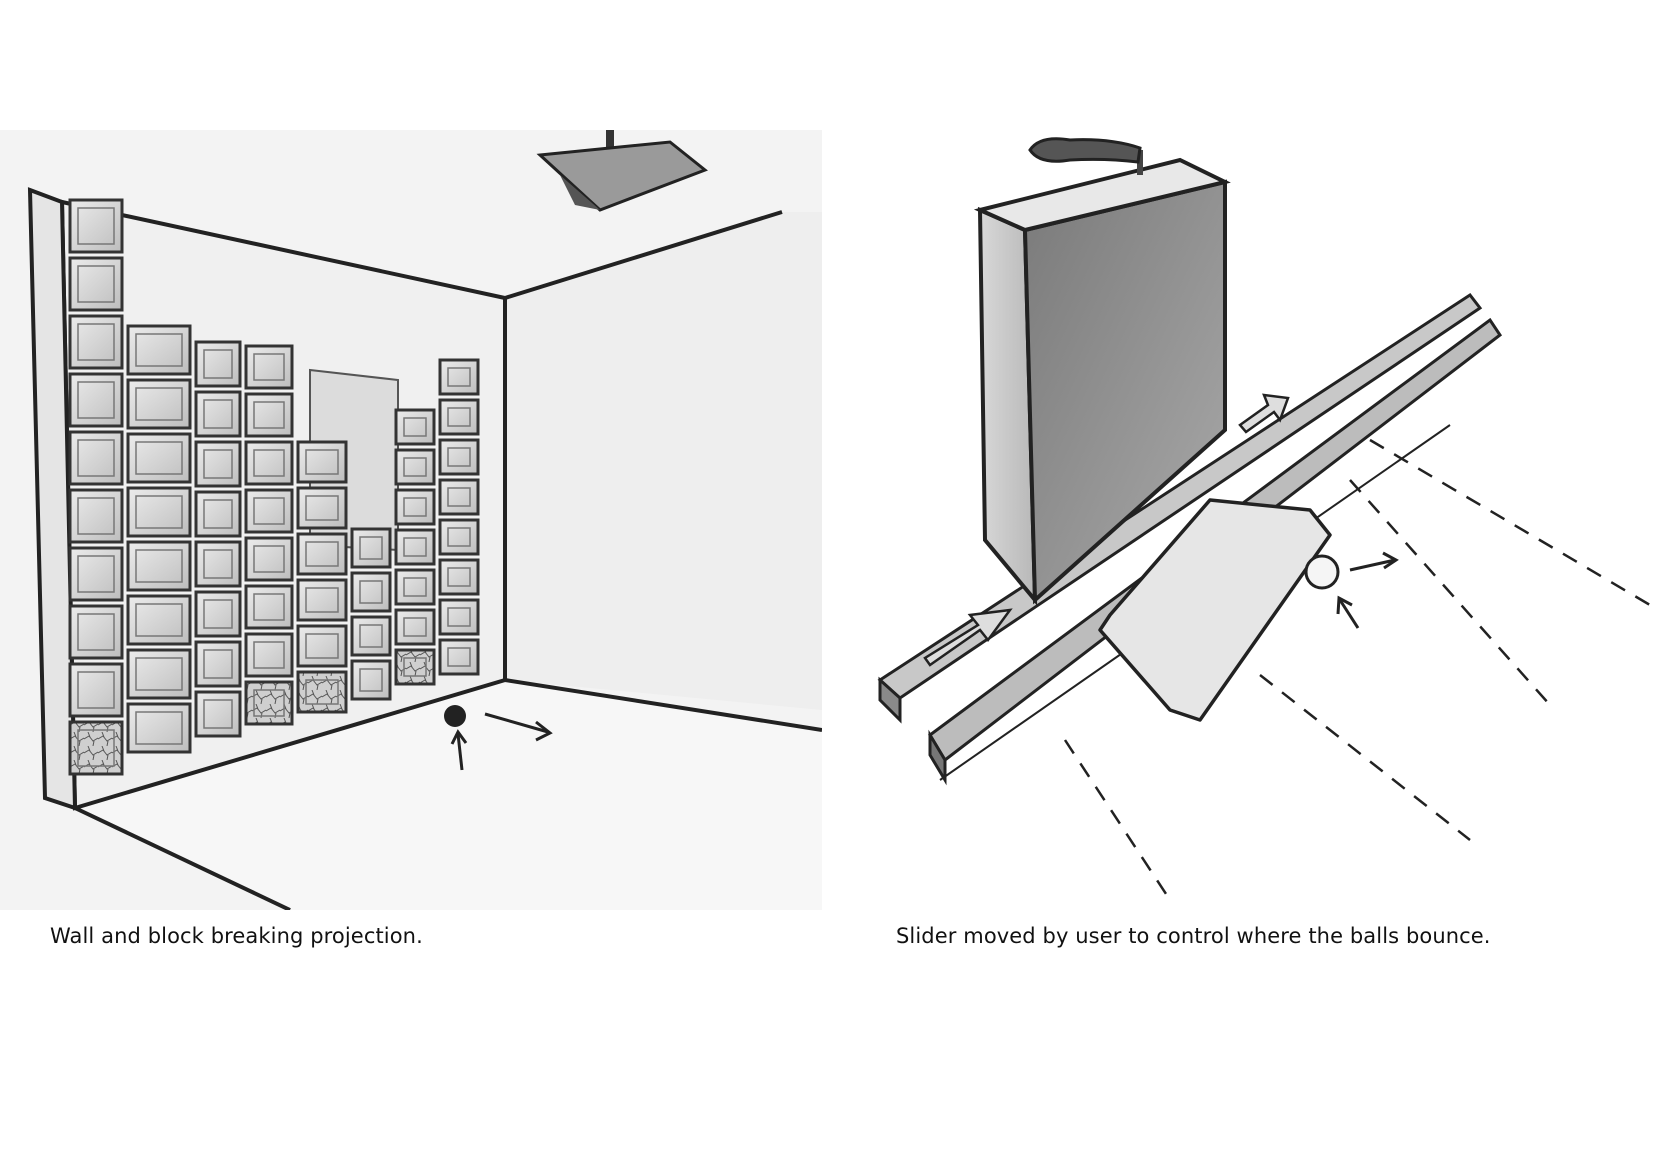 The image size is (1654, 1170). Describe the element at coordinates (1102, 195) in the screenshot. I see `slider-box-top` at that location.